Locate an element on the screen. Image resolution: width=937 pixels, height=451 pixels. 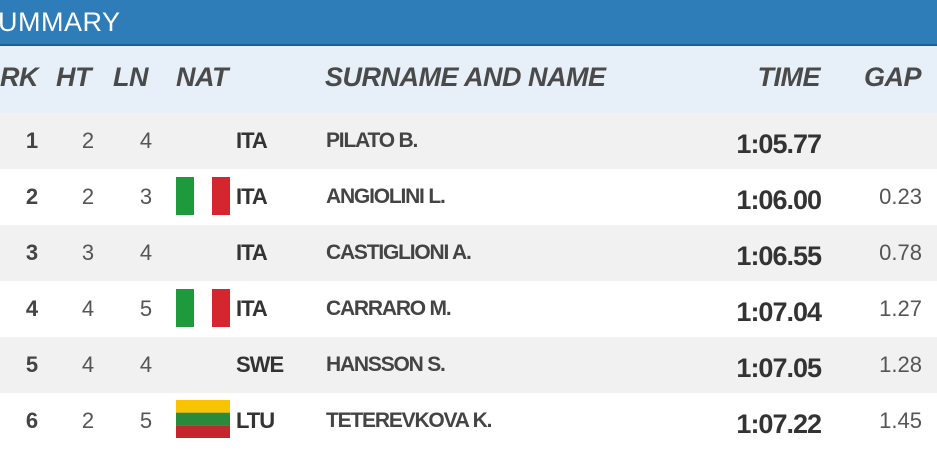
rank: 6 is located at coordinates (32, 420).